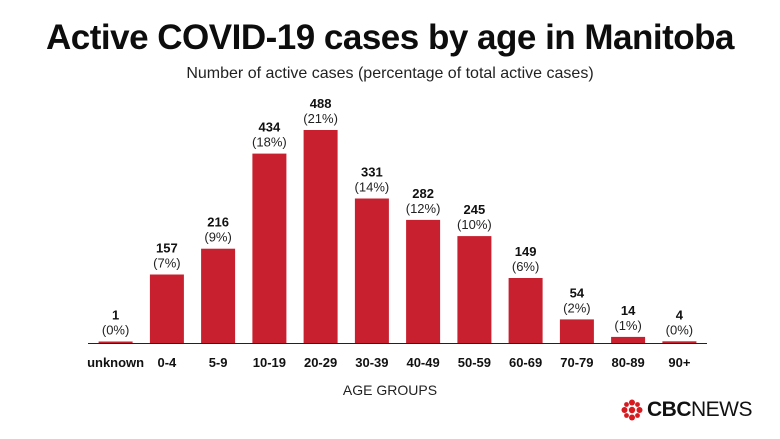 This screenshot has width=780, height=439. What do you see at coordinates (167, 248) in the screenshot?
I see `value-label-0-4: 157` at bounding box center [167, 248].